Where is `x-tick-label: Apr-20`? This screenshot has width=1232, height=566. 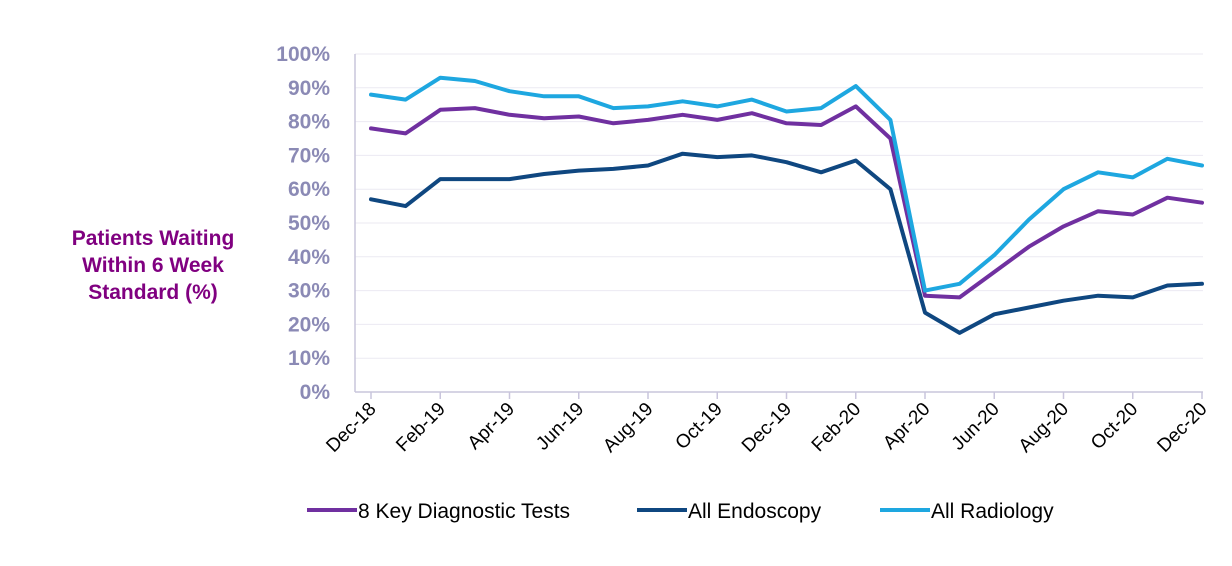
x-tick-label: Apr-20 is located at coordinates (906, 426).